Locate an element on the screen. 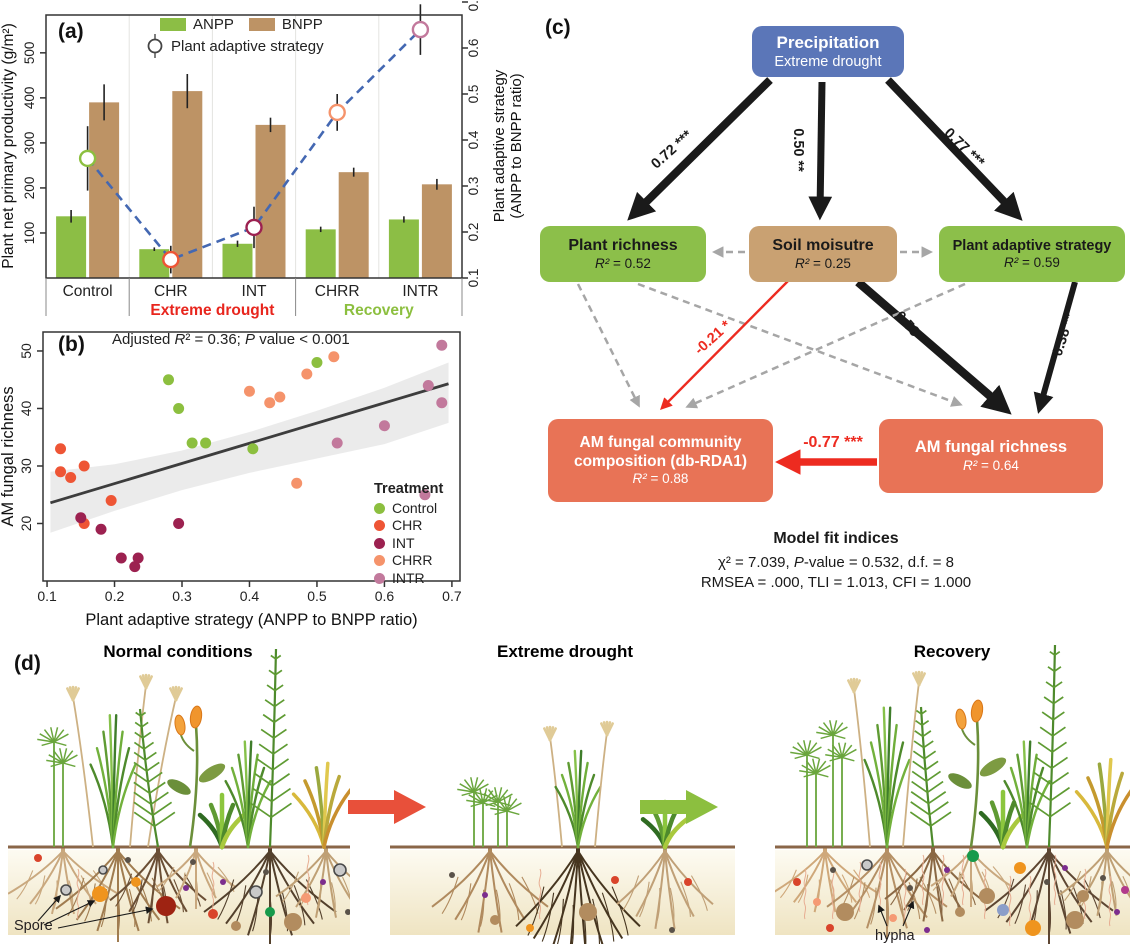 The image size is (1130, 944). soil-moisture-r2: R² = 0.25 is located at coordinates (823, 264).